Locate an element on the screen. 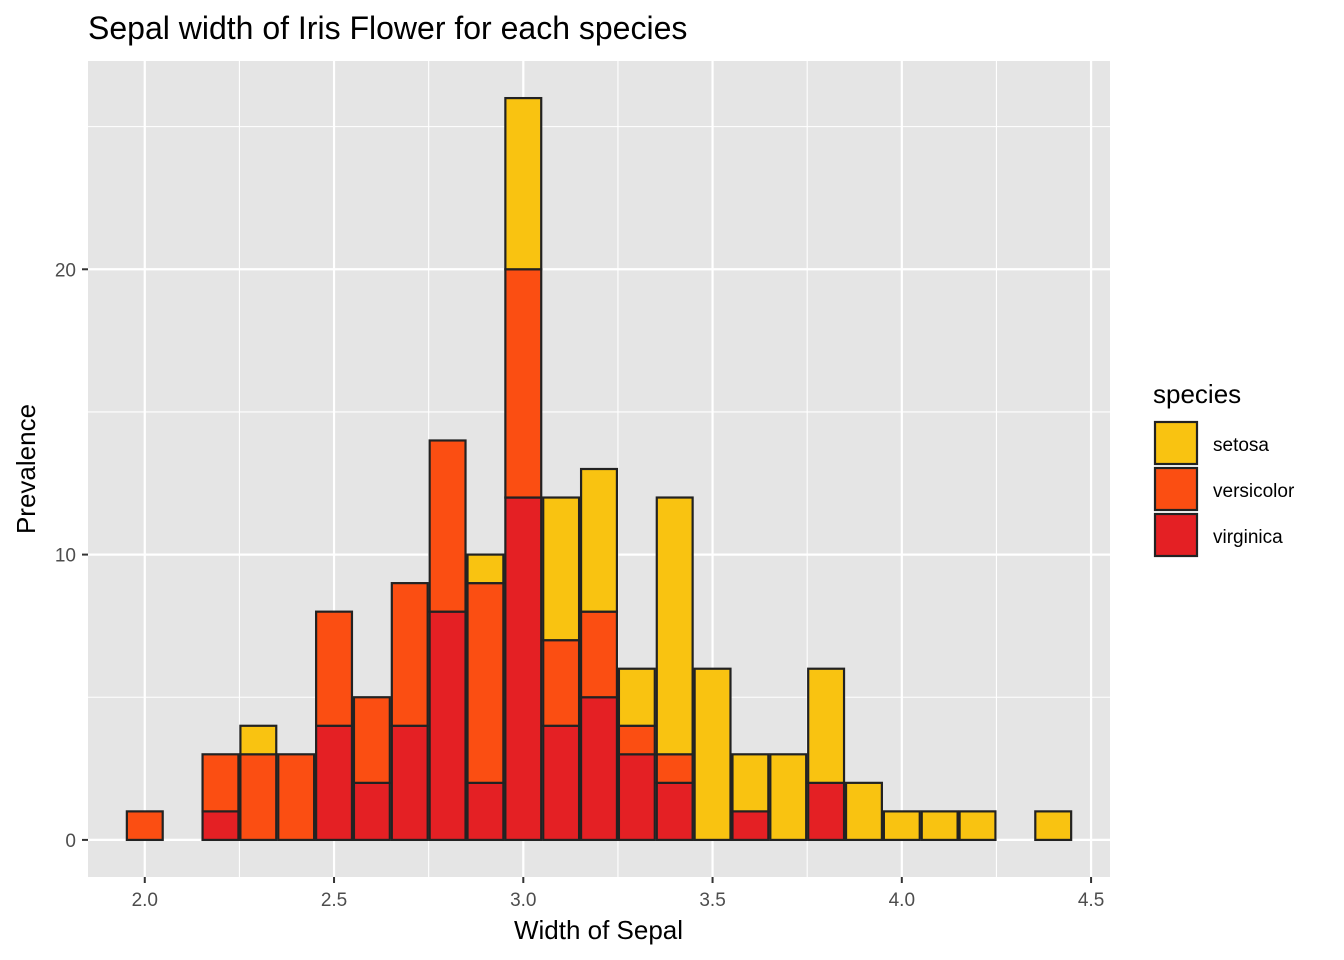 The width and height of the screenshot is (1344, 960). x-tick-label: 3.0 is located at coordinates (523, 900).